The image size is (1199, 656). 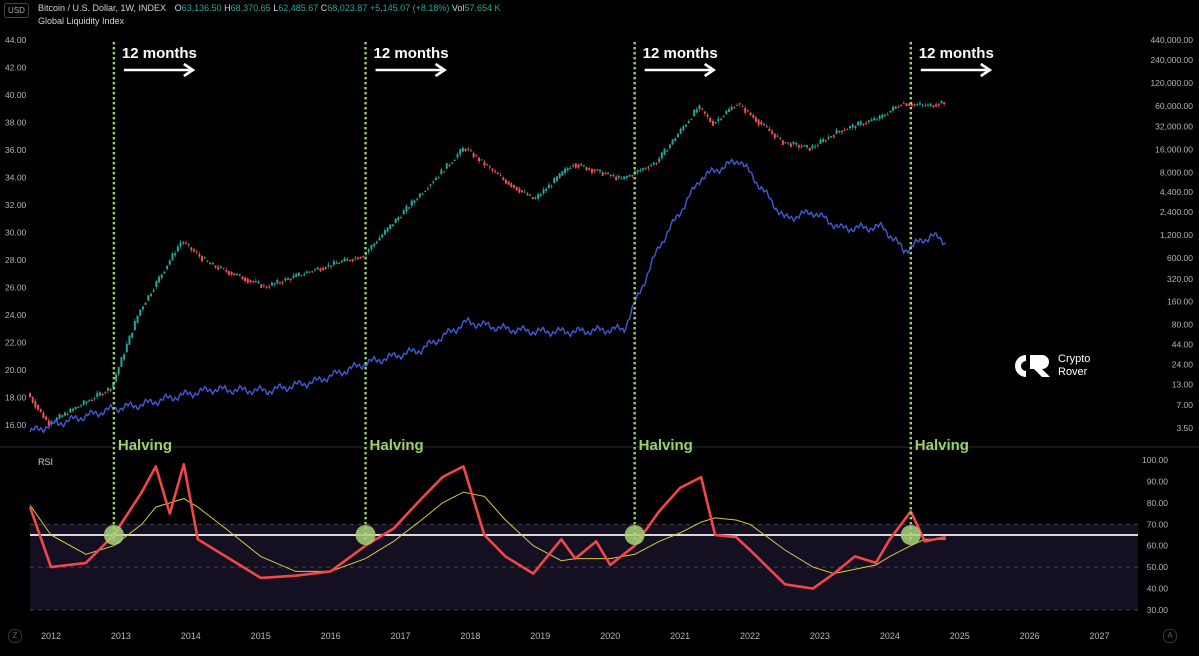 I want to click on right-axis-tick: 80.00, so click(x=1183, y=325).